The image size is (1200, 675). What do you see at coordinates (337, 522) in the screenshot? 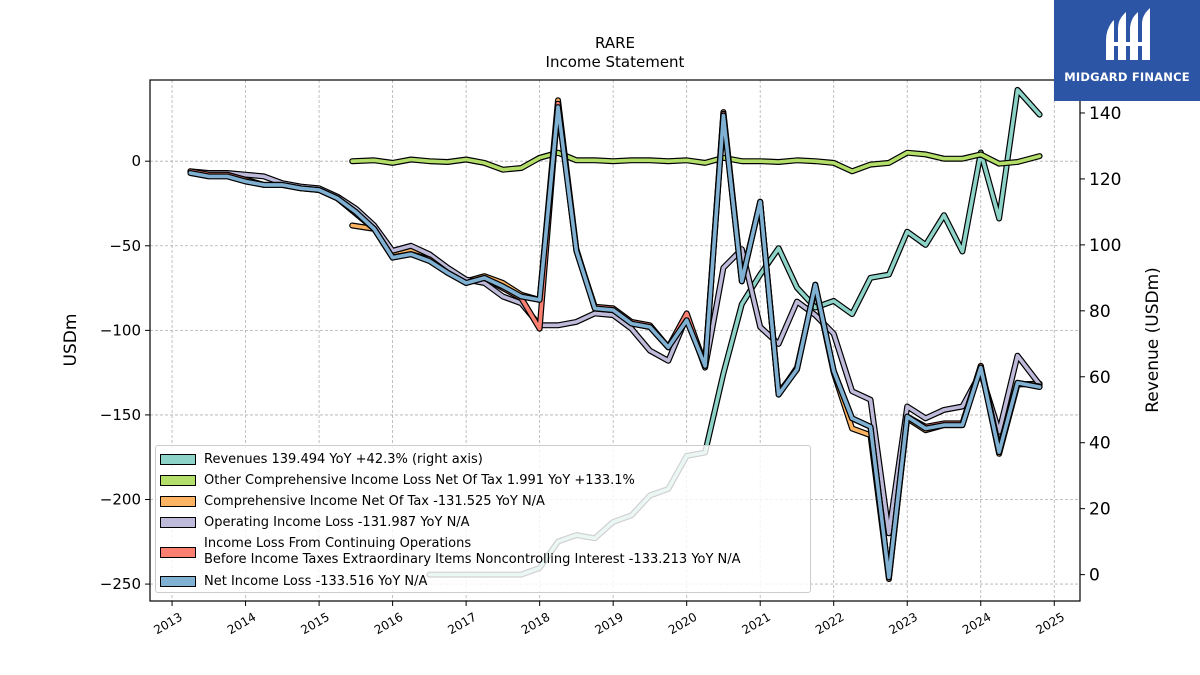
I see `legend-label: Operating Income Loss -131.987 YoY N/A` at bounding box center [337, 522].